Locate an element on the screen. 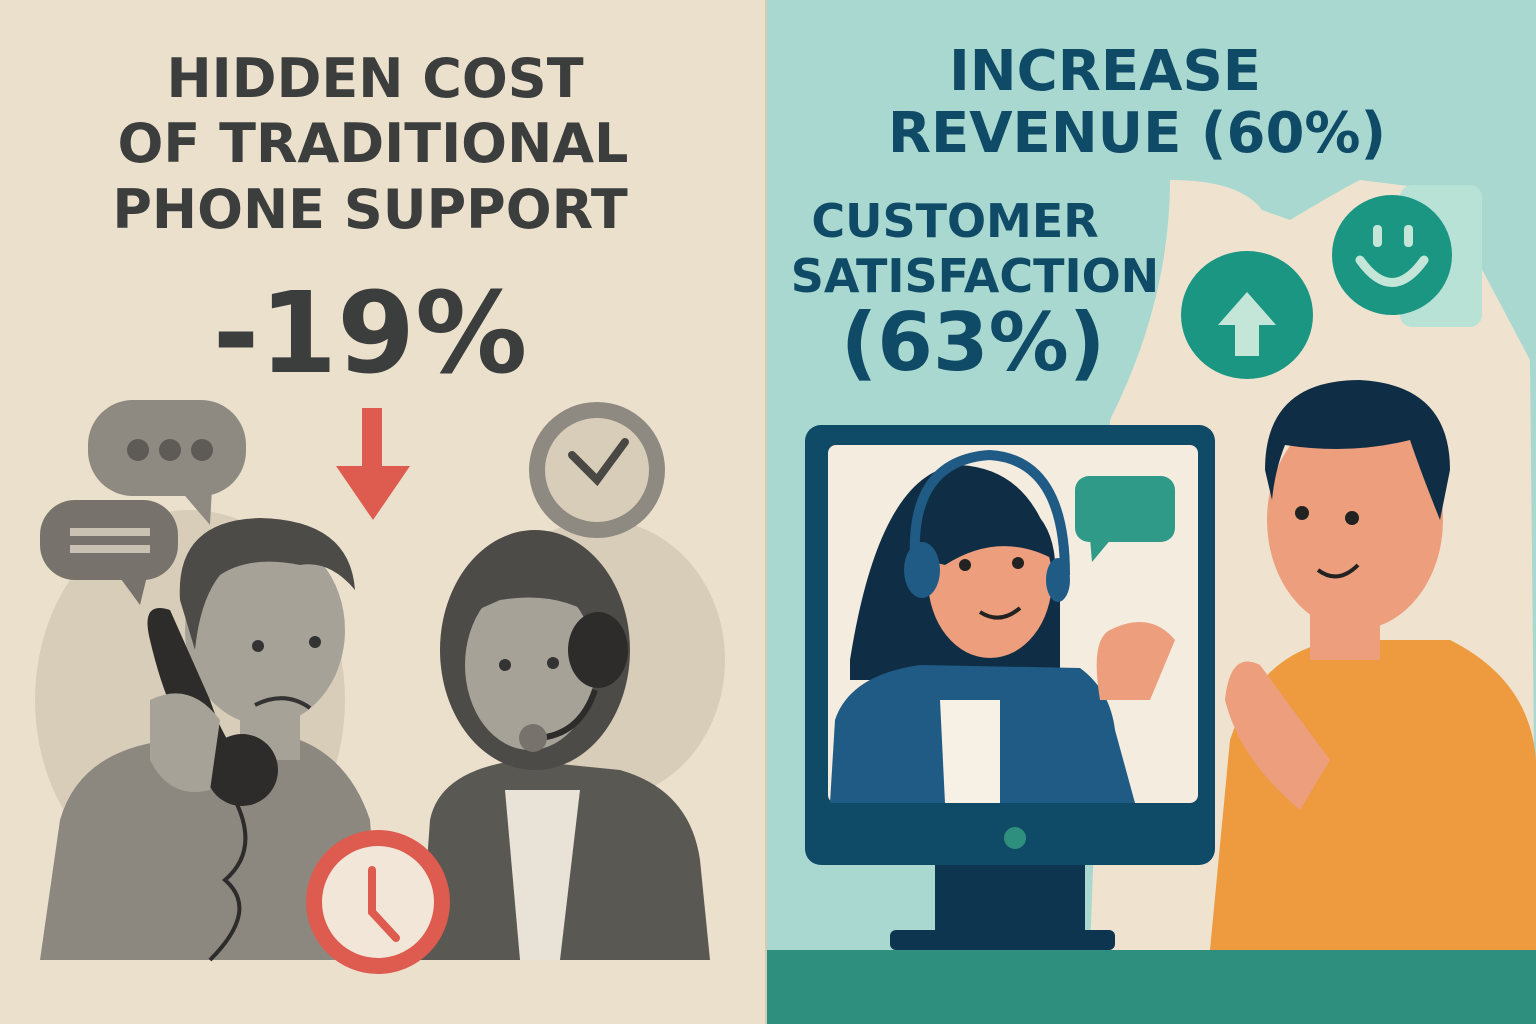 The image size is (1536, 1024). chat-bubble-icon is located at coordinates (1125, 519).